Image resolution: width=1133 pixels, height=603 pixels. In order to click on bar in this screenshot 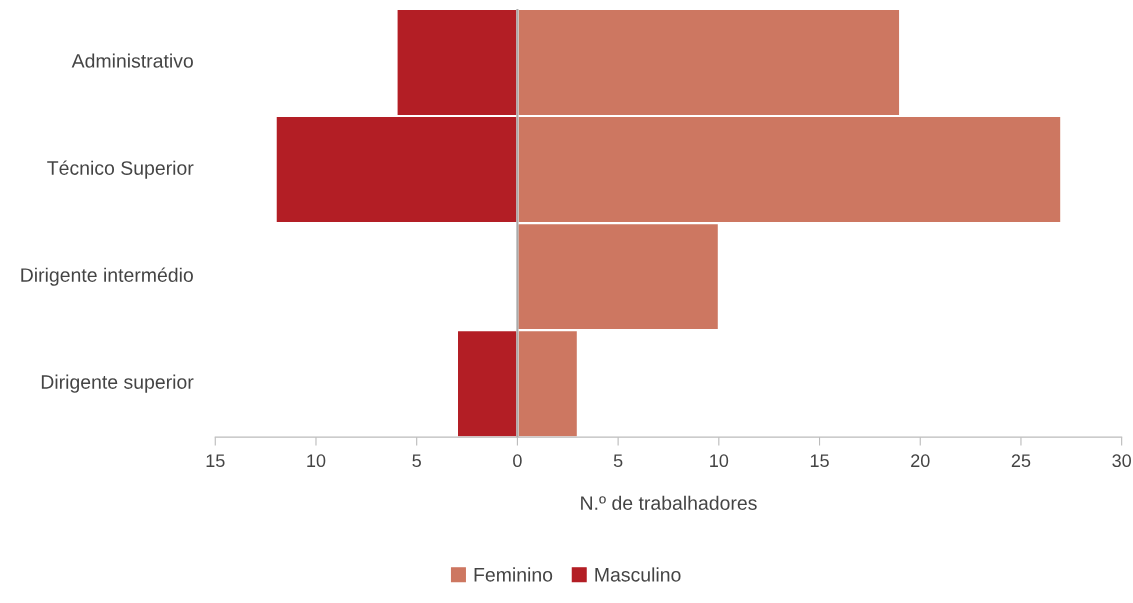, I will do `click(487, 383)`.